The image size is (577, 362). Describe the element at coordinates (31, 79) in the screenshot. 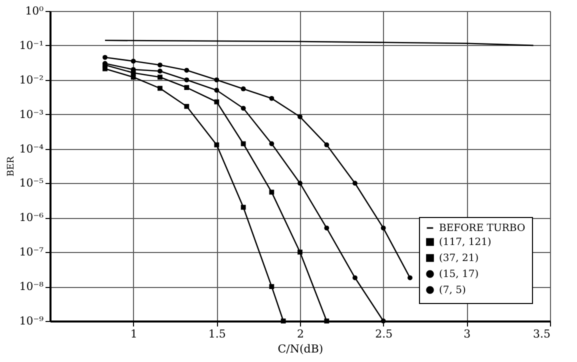

I see `y-tick-label: 10⁻²` at that location.